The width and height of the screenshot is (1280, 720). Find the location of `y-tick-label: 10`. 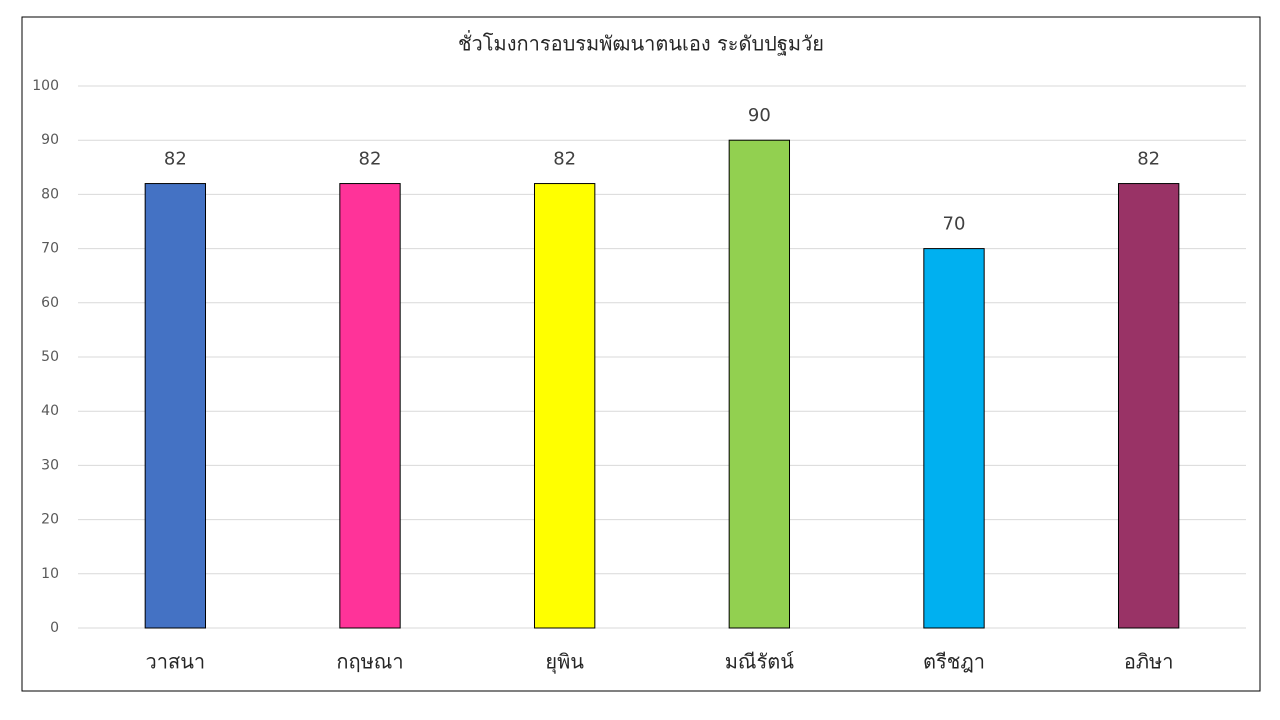

y-tick-label: 10 is located at coordinates (50, 574).